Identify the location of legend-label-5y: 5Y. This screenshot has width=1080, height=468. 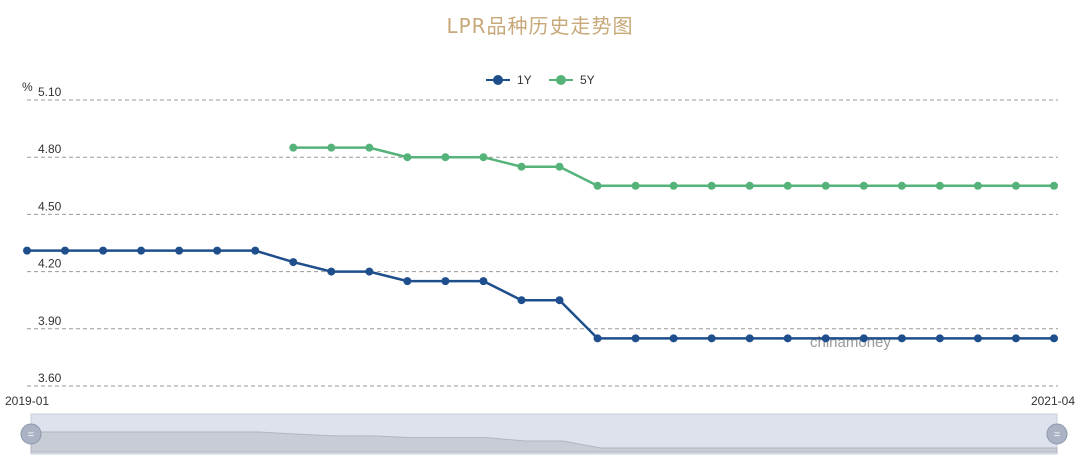
(587, 80).